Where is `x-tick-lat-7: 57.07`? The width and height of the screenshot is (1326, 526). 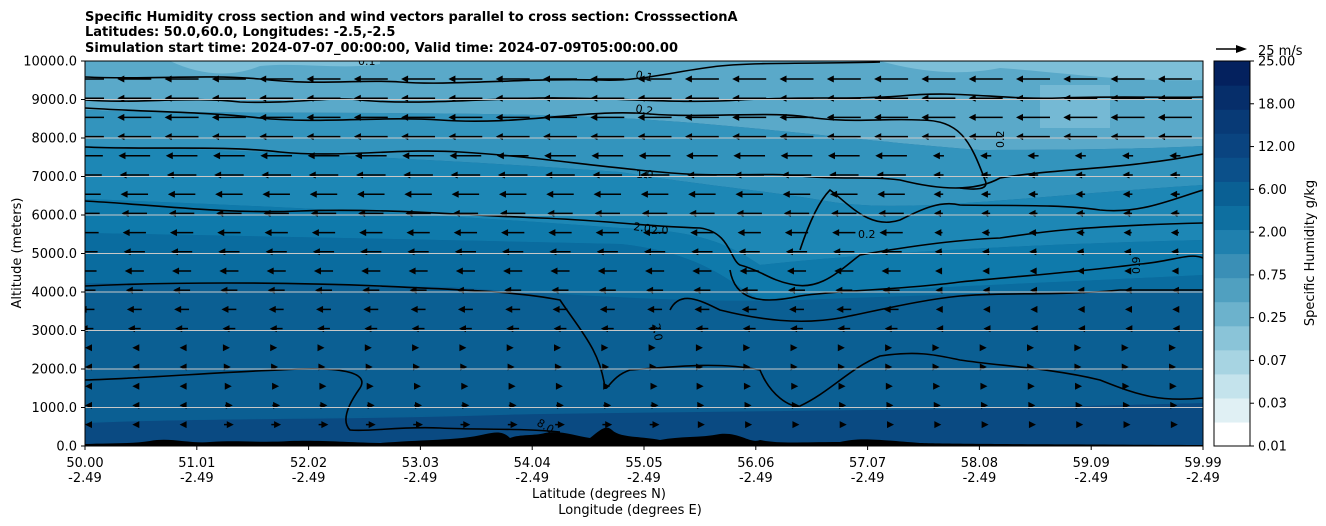 x-tick-lat-7: 57.07 is located at coordinates (867, 463).